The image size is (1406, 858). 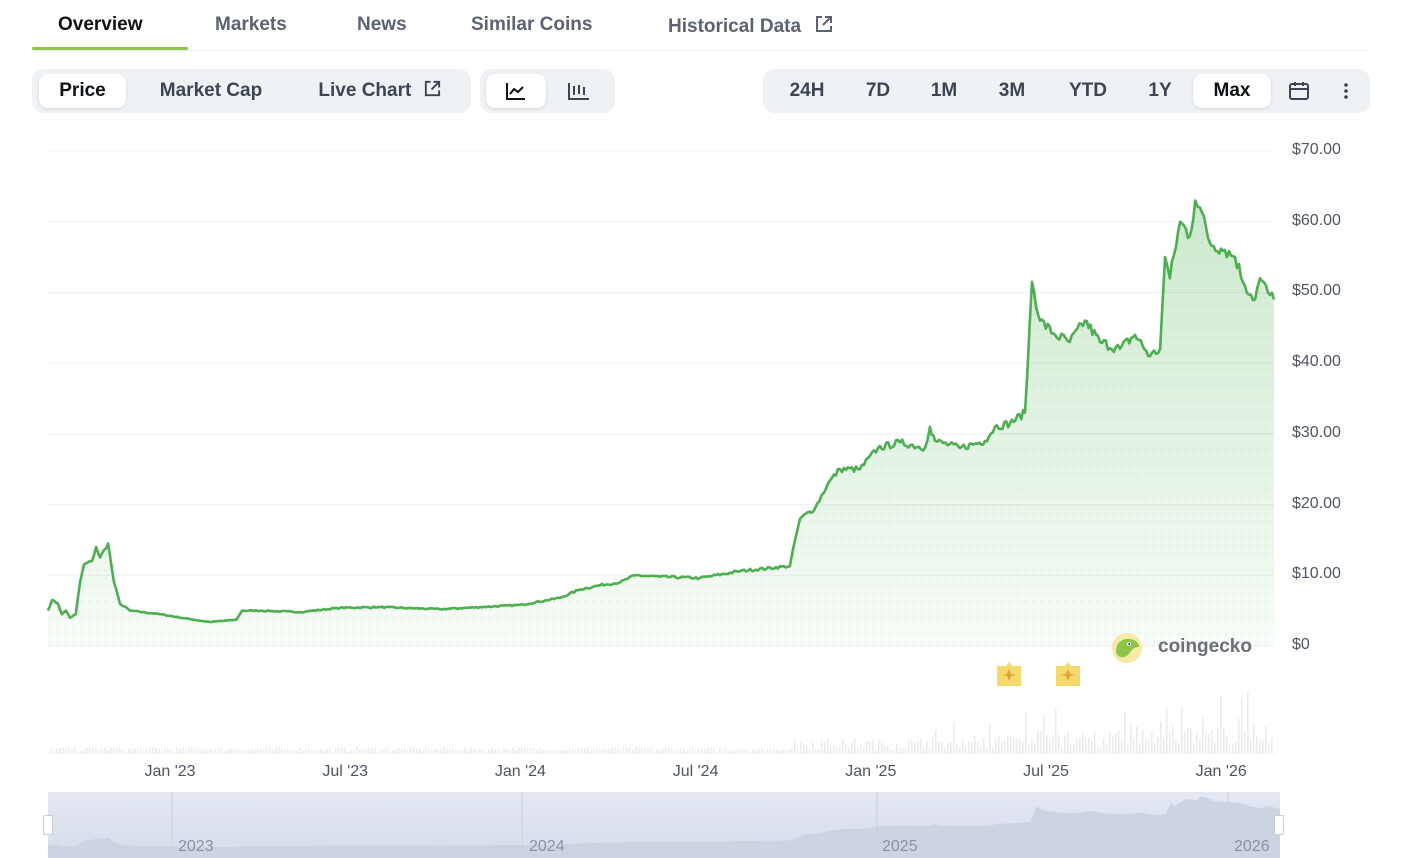 I want to click on candlestick-button, so click(x=580, y=91).